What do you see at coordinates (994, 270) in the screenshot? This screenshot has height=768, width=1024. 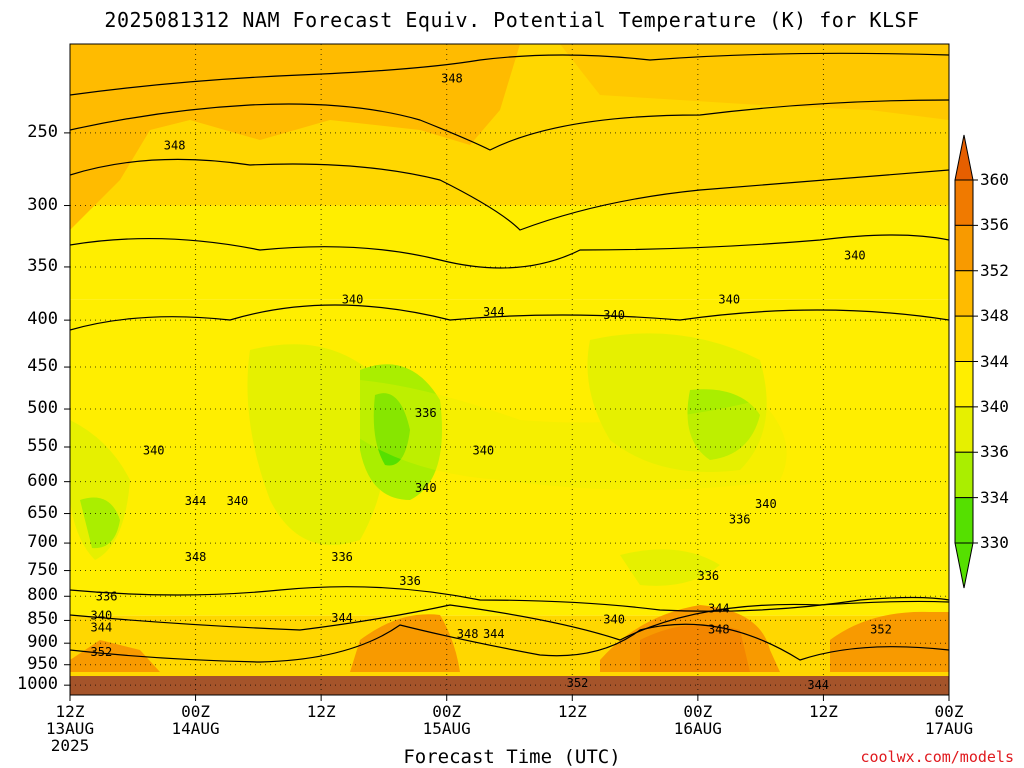 I see `colorbar-label: 352` at bounding box center [994, 270].